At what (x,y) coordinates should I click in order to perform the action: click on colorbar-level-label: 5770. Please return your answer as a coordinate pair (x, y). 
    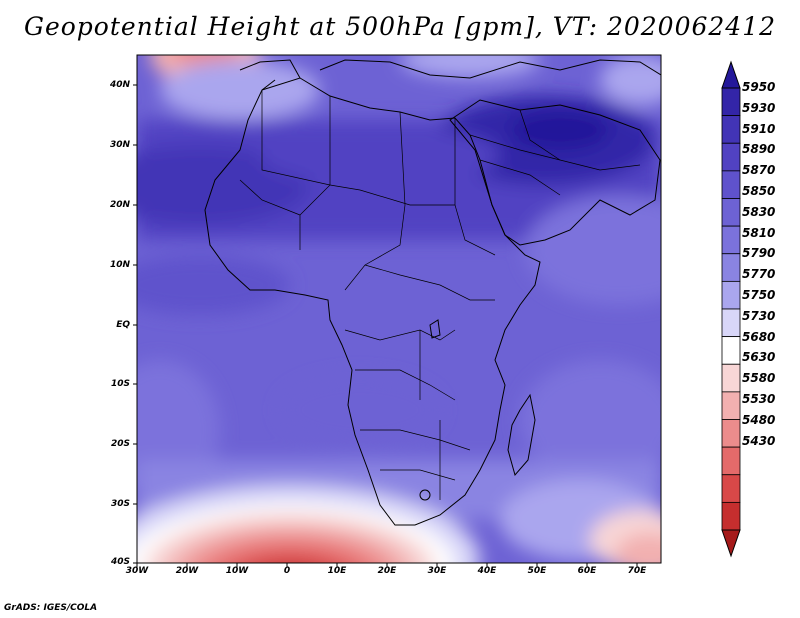
    Looking at the image, I should click on (759, 274).